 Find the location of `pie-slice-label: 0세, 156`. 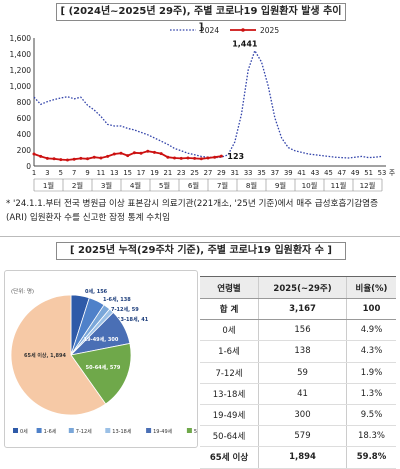

pie-slice-label: 0세, 156 is located at coordinates (96, 291).